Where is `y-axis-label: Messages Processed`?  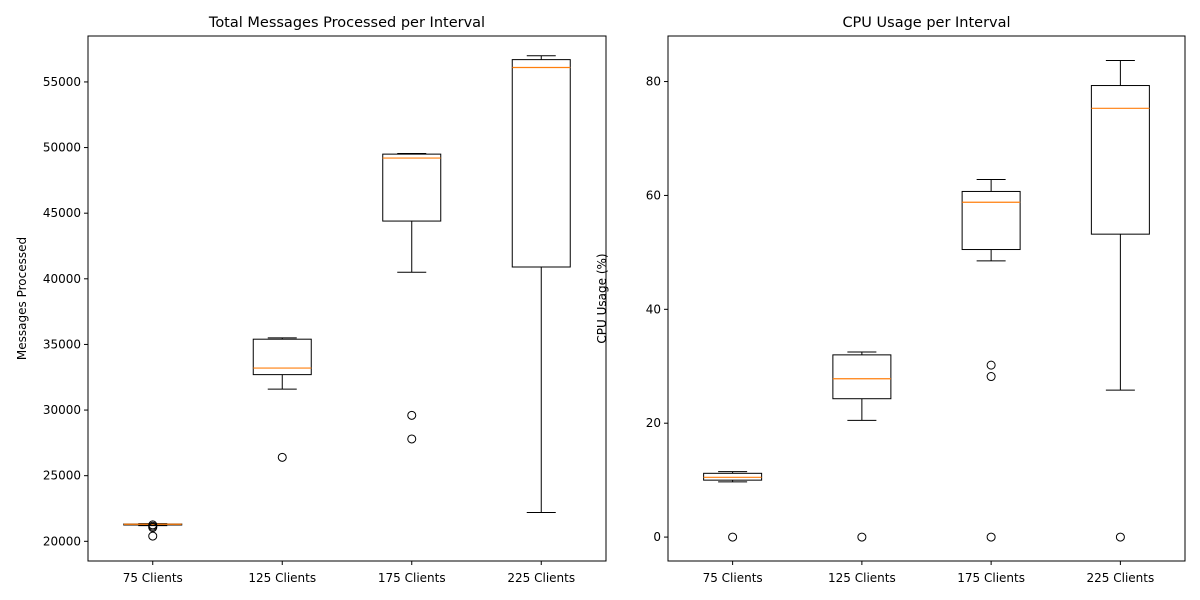
y-axis-label: Messages Processed is located at coordinates (22, 298).